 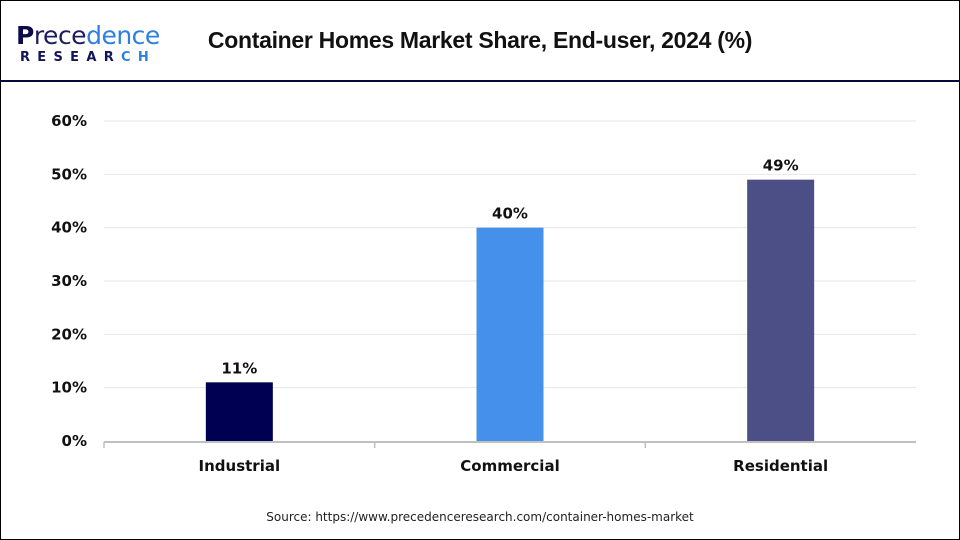 I want to click on header-divider, so click(x=480, y=81).